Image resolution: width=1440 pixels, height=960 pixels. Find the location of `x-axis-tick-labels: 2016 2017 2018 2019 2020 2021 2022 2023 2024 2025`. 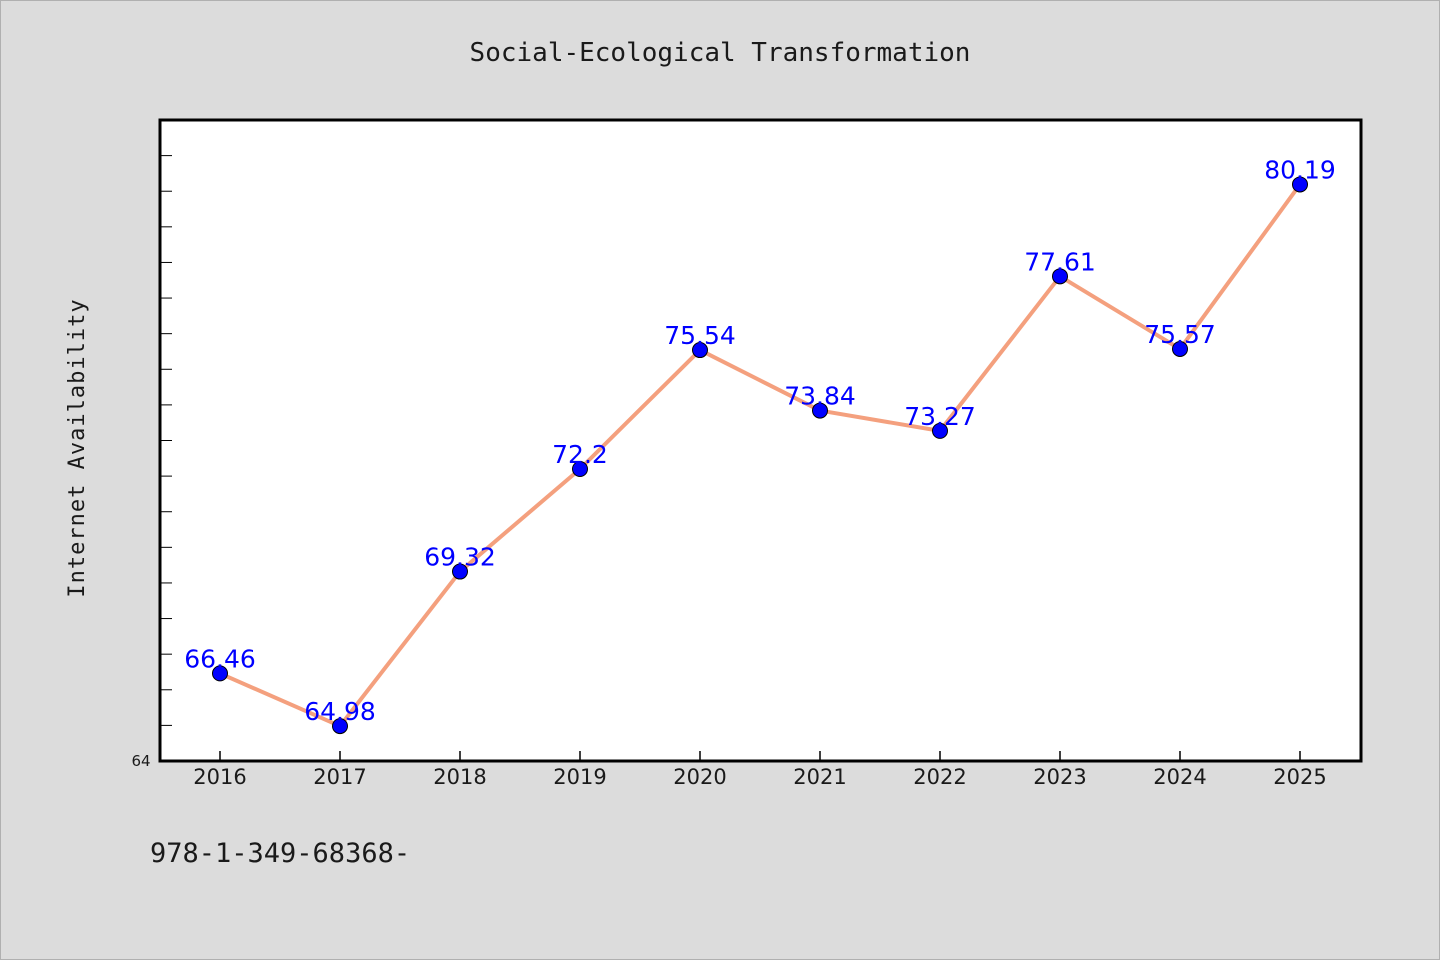

x-axis-tick-labels: 2016 2017 2018 2019 2020 2021 2022 2023 2024 2025 is located at coordinates (760, 770).